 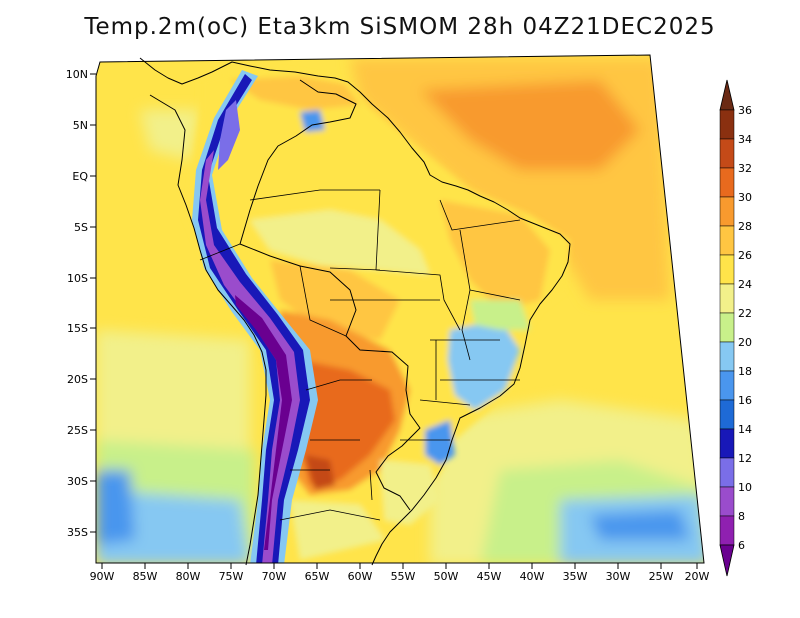 I want to click on lon-tick: 75W, so click(x=231, y=573).